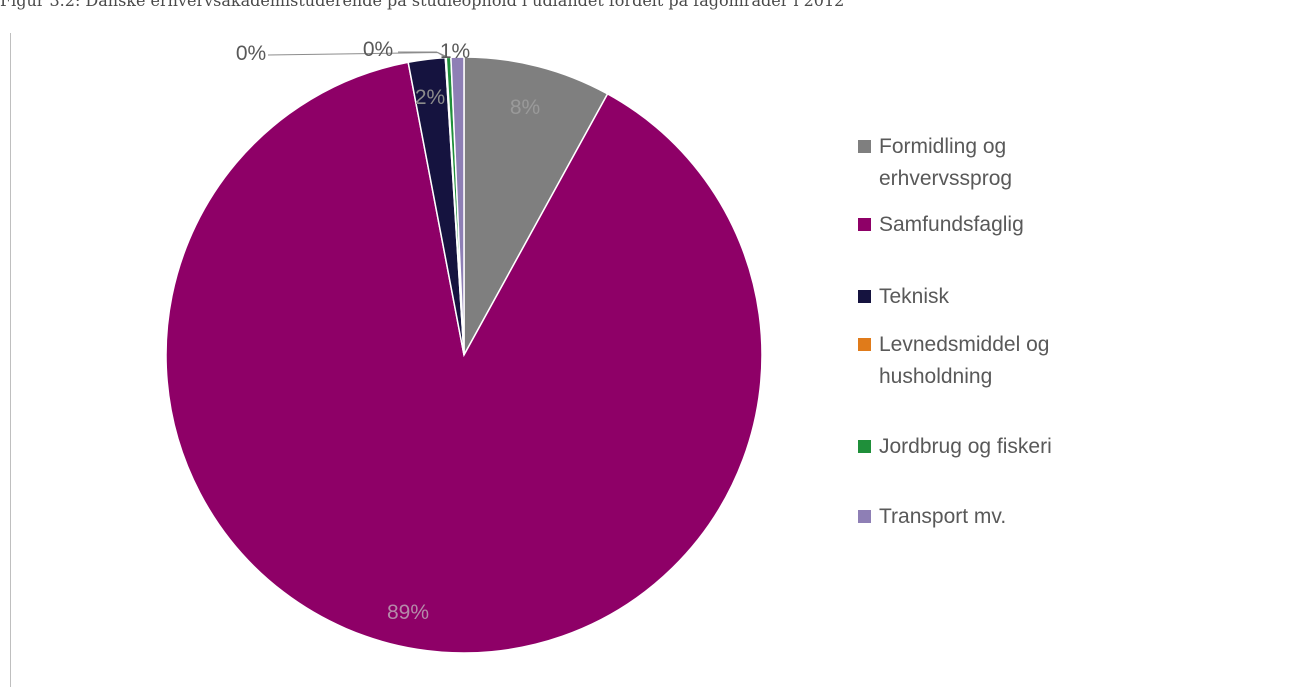 Image resolution: width=1303 pixels, height=687 pixels. What do you see at coordinates (408, 612) in the screenshot?
I see `data-label-samfundsfaglig: 89%` at bounding box center [408, 612].